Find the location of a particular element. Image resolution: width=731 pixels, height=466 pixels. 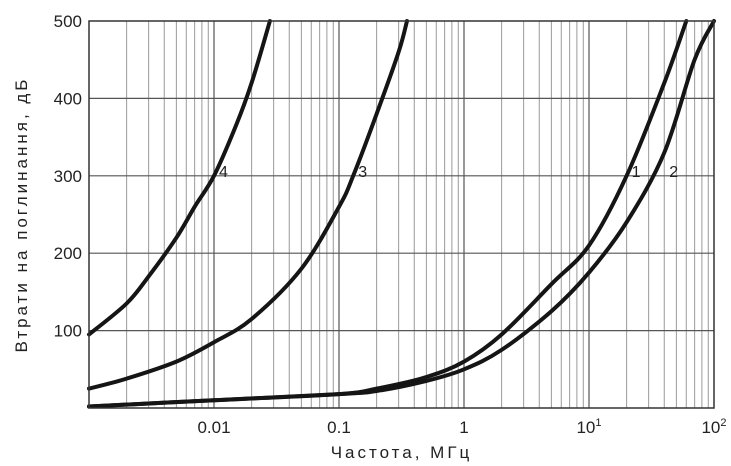

y-axis-title: Втрати на поглинання, дБ is located at coordinates (21, 215).